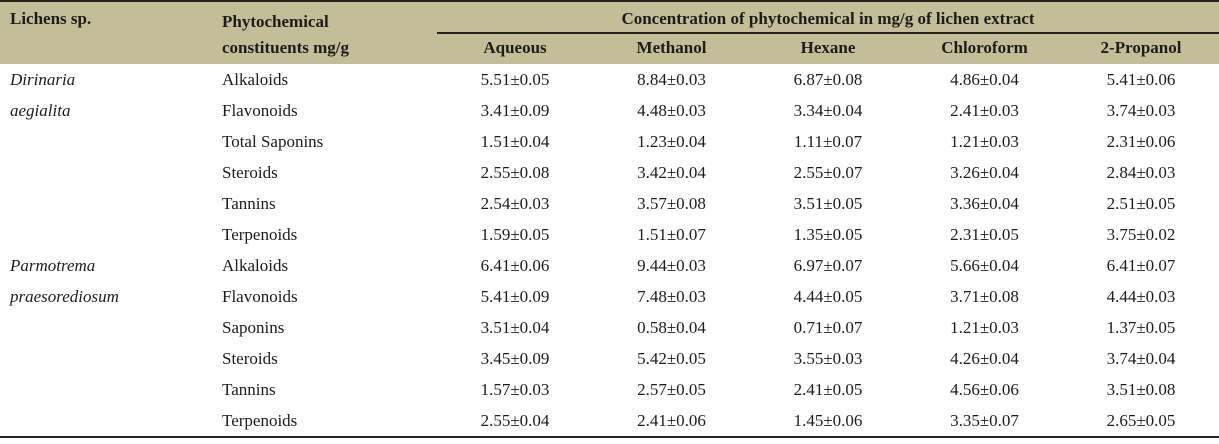 The height and width of the screenshot is (444, 1219). What do you see at coordinates (1141, 79) in the screenshot?
I see `value-cell: 5.41±0.06` at bounding box center [1141, 79].